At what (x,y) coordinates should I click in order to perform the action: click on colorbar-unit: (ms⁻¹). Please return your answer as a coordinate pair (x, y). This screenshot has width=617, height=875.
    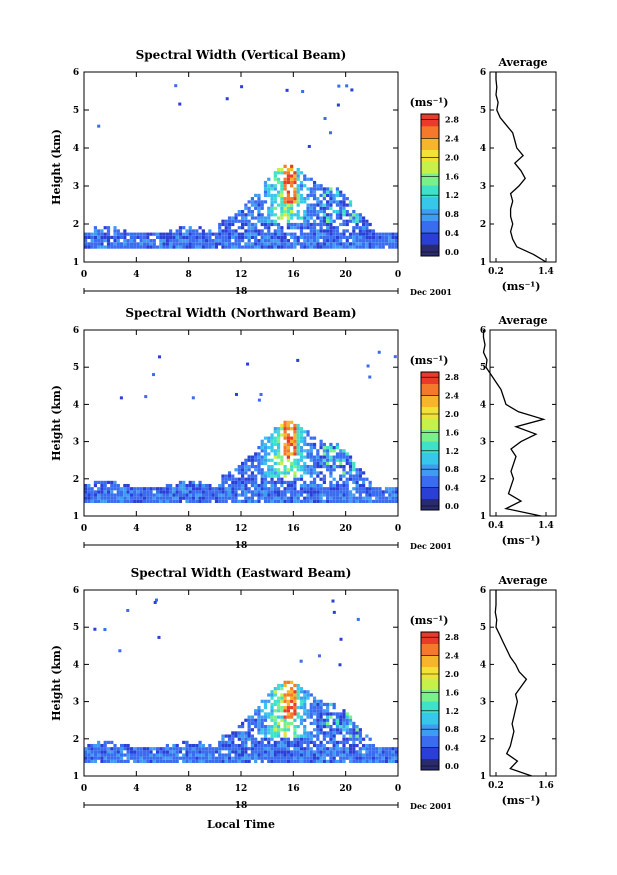
    Looking at the image, I should click on (429, 102).